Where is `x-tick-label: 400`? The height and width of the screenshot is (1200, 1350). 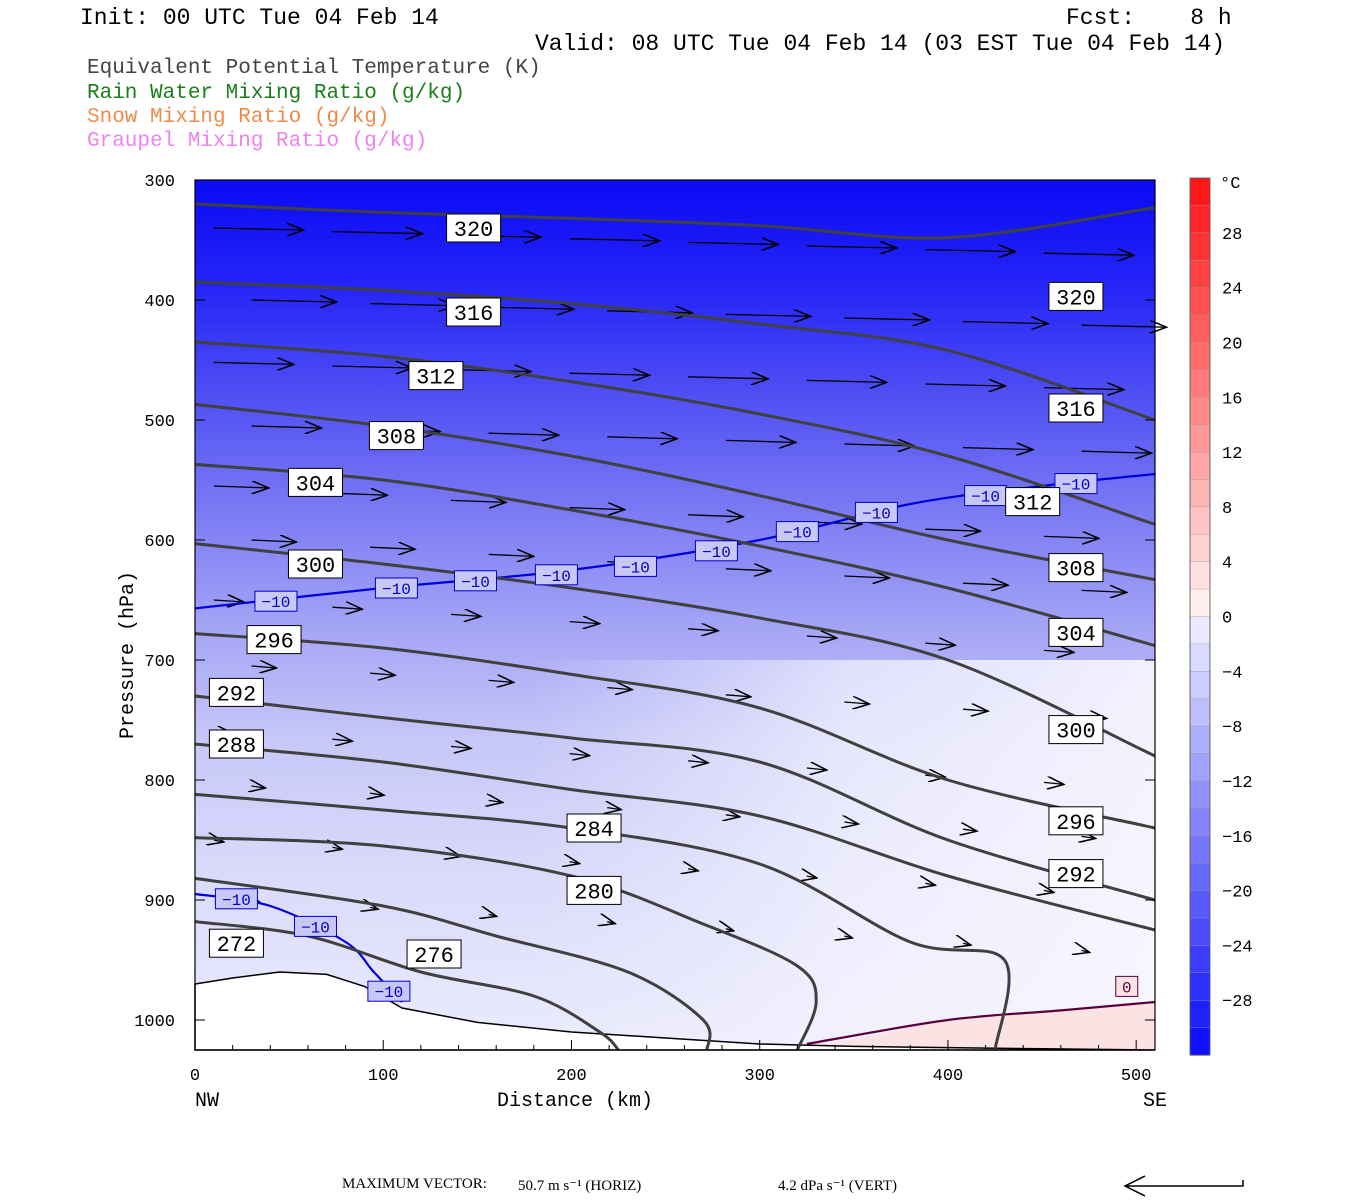 x-tick-label: 400 is located at coordinates (948, 1076).